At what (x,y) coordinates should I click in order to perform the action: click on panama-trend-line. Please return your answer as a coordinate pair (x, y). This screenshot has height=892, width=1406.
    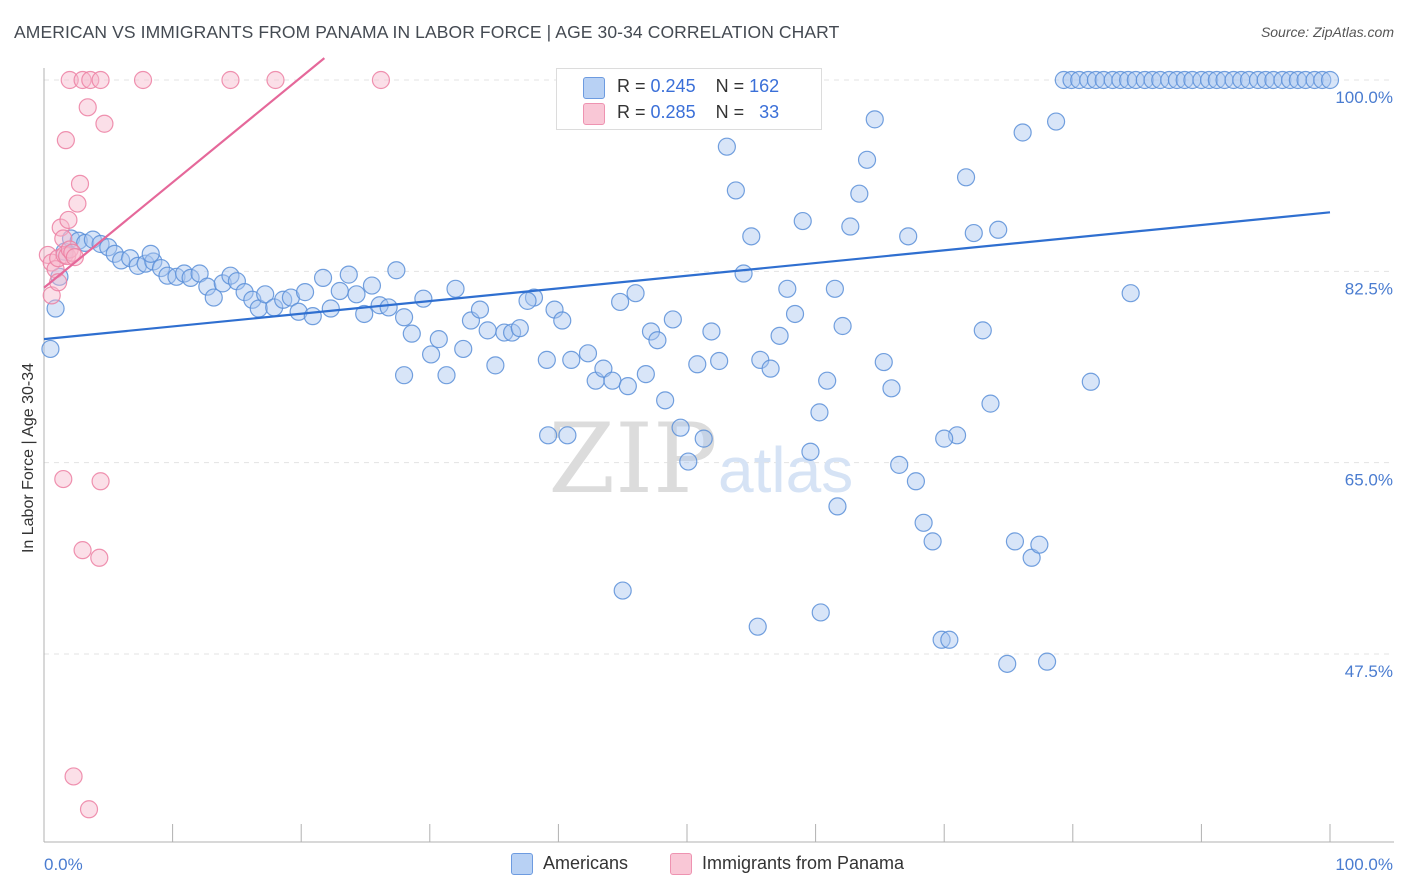
    Looking at the image, I should click on (184, 173).